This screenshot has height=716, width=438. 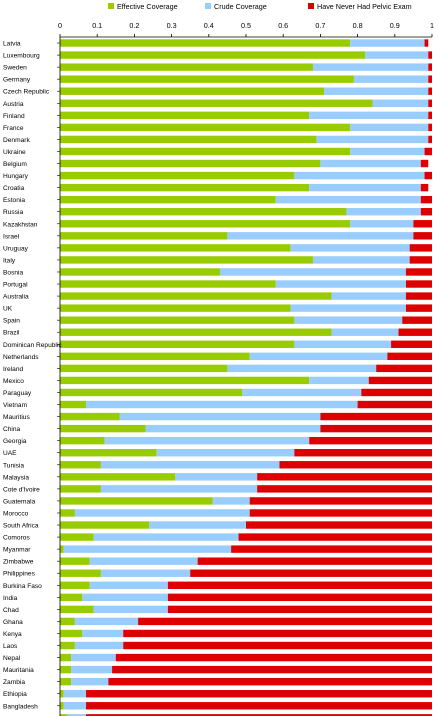 I want to click on x-tick-label: 0.1, so click(x=97, y=25).